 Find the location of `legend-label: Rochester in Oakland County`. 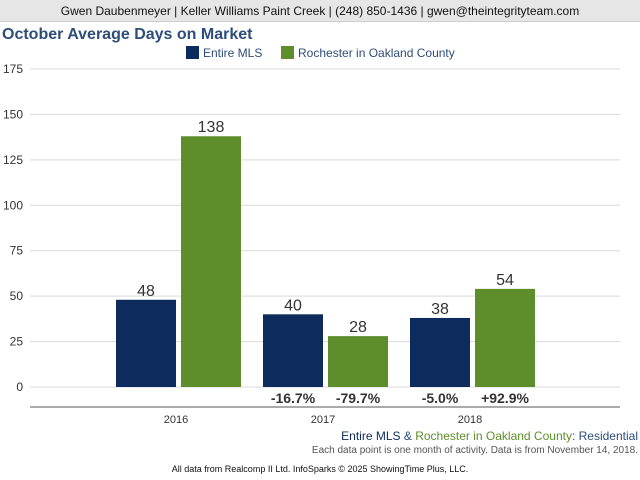

legend-label: Rochester in Oakland County is located at coordinates (376, 53).